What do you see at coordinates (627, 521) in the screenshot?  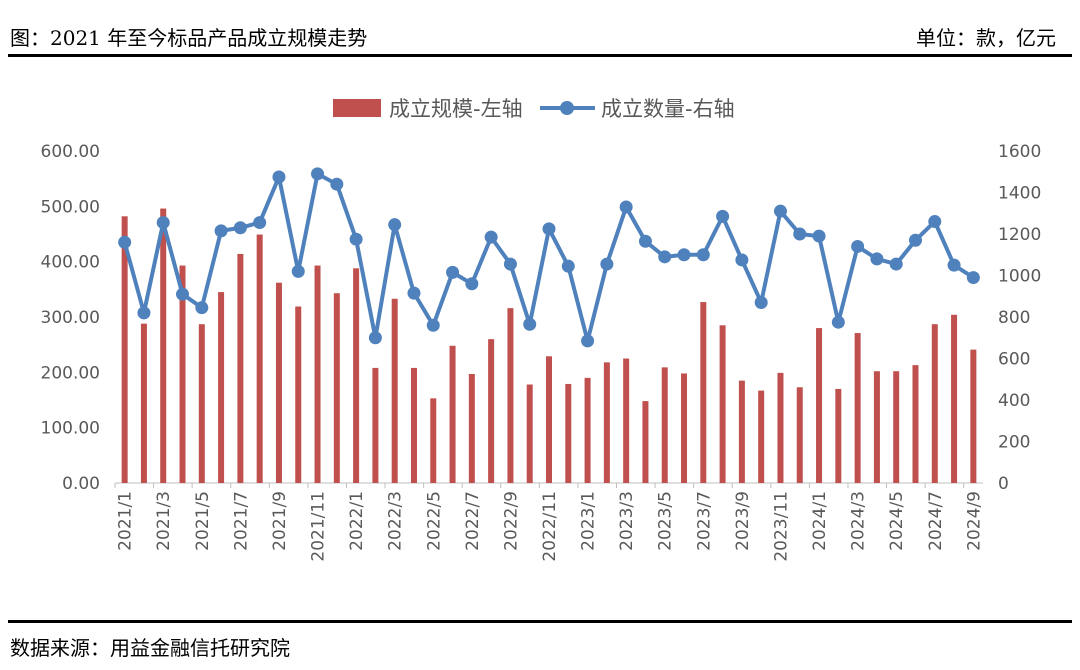 I see `x-tick-label: 2023/3` at bounding box center [627, 521].